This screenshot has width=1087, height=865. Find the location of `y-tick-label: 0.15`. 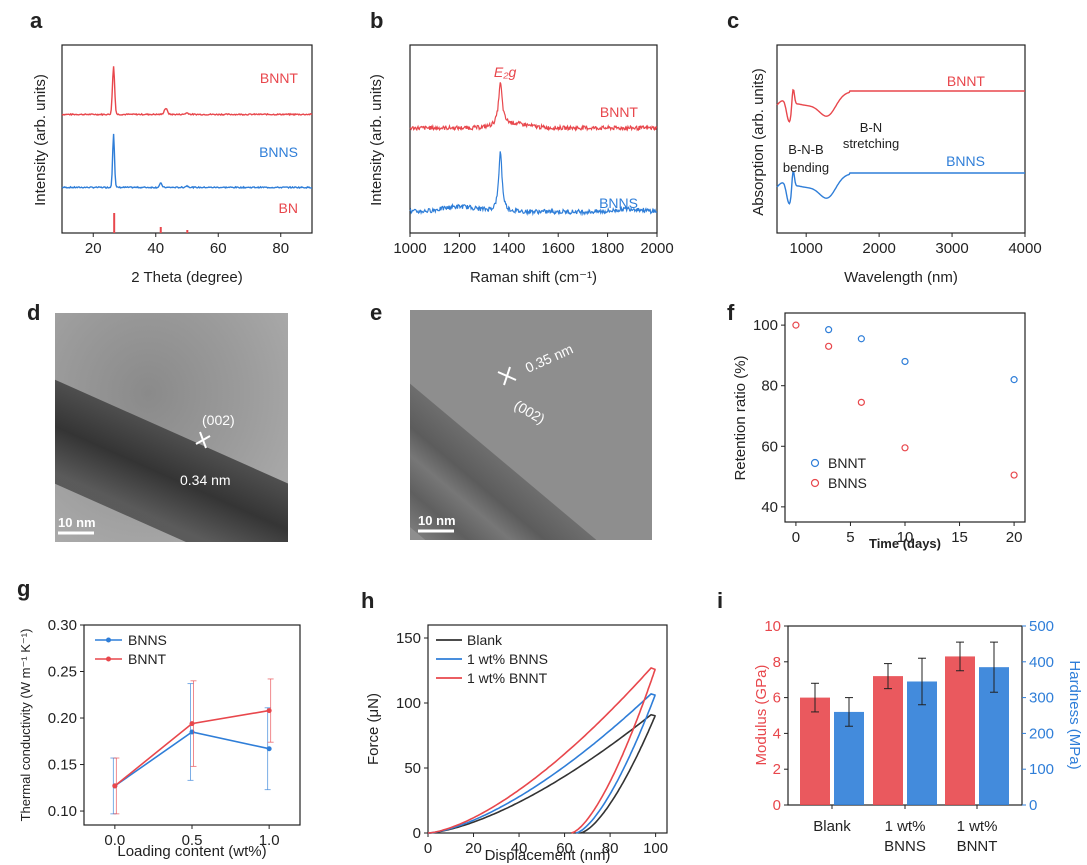

y-tick-label: 0.15 is located at coordinates (62, 765).